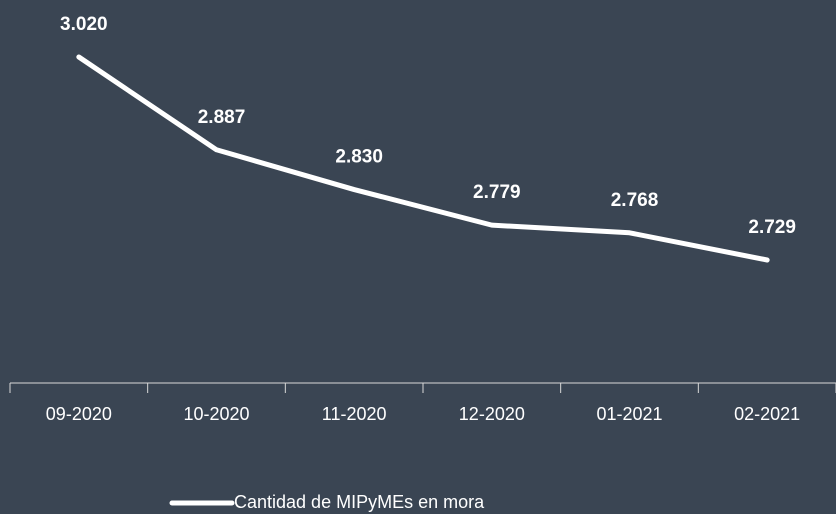 This screenshot has width=836, height=514. What do you see at coordinates (772, 227) in the screenshot?
I see `data-label: 2.729` at bounding box center [772, 227].